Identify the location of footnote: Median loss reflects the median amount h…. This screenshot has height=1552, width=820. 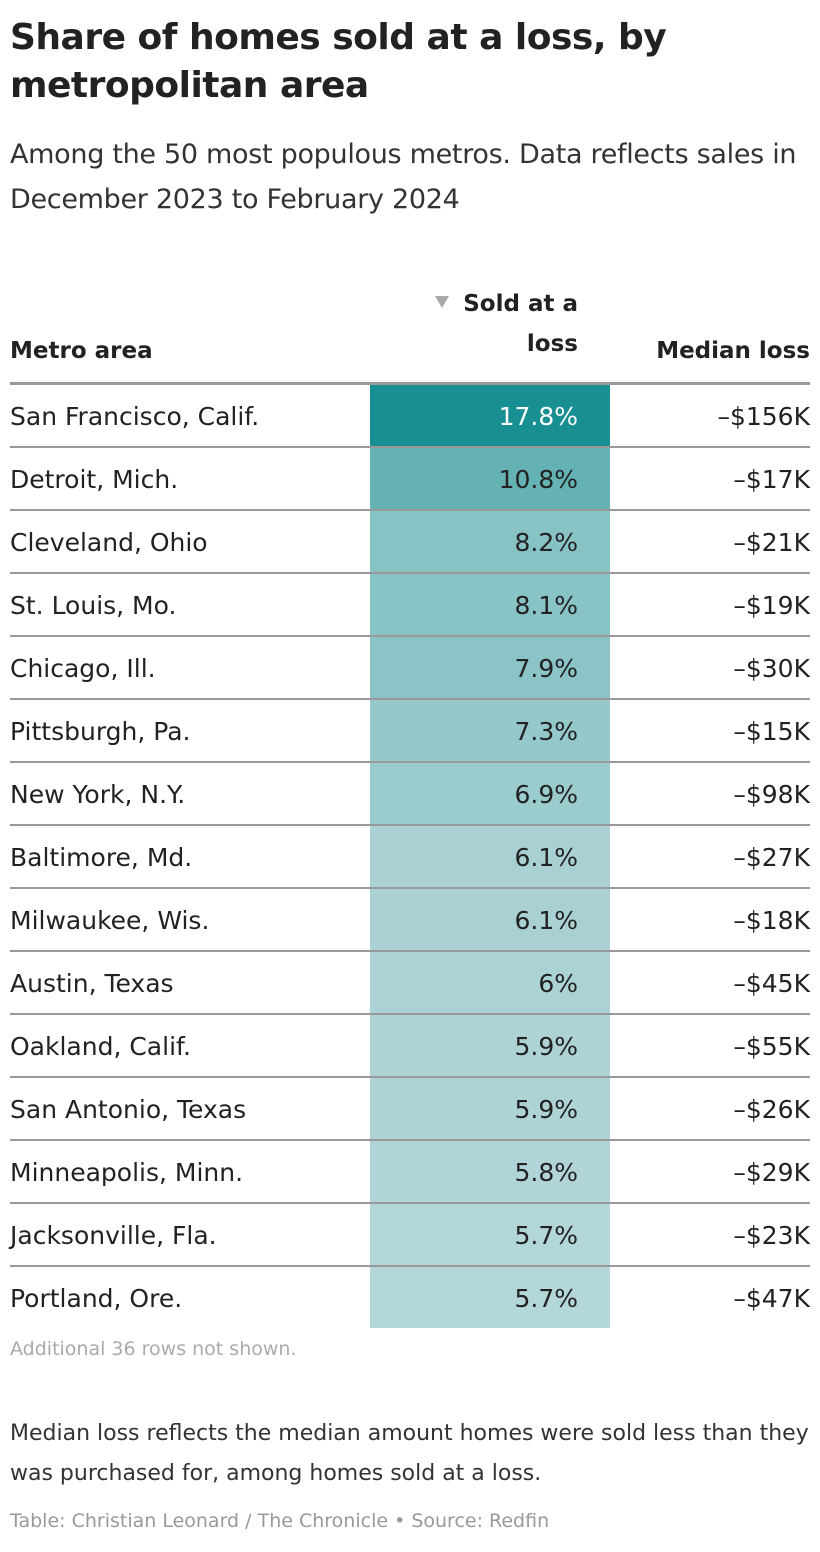
(409, 1453).